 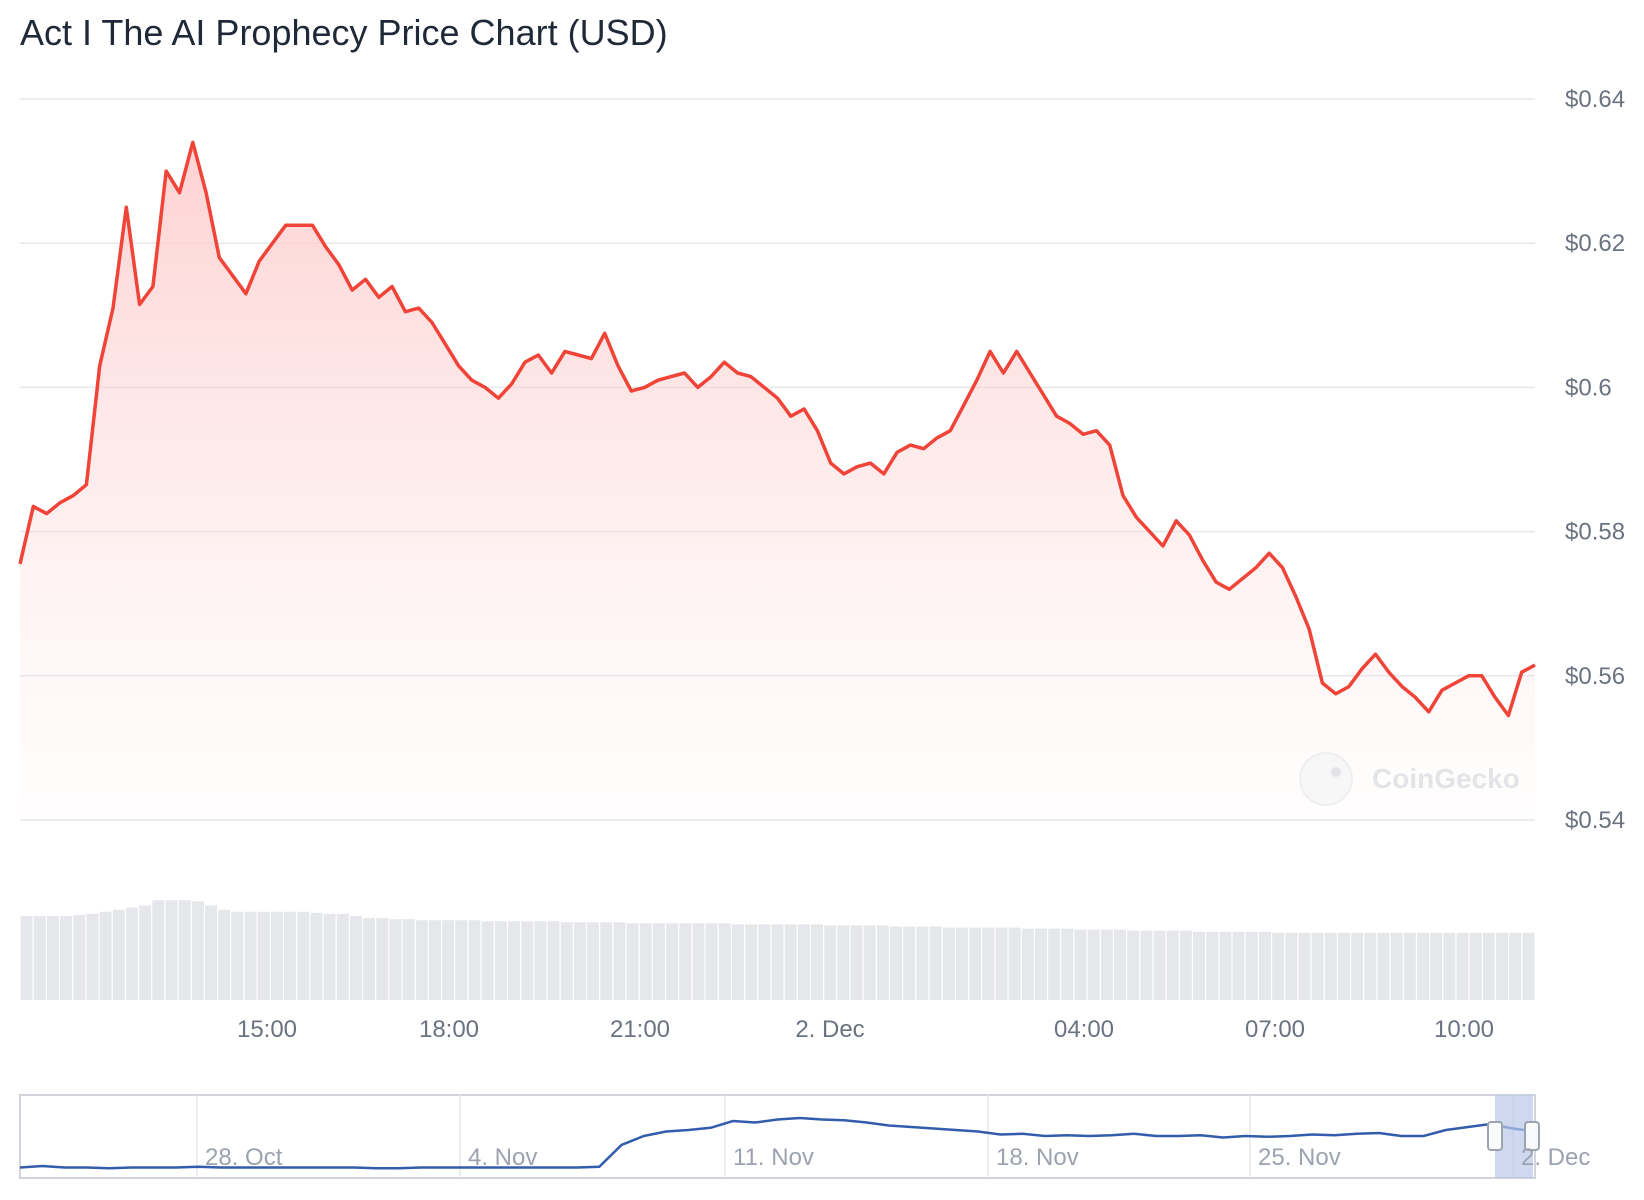 I want to click on chart-title: Act I The AI Prophecy Price Chart (USD), so click(x=344, y=32).